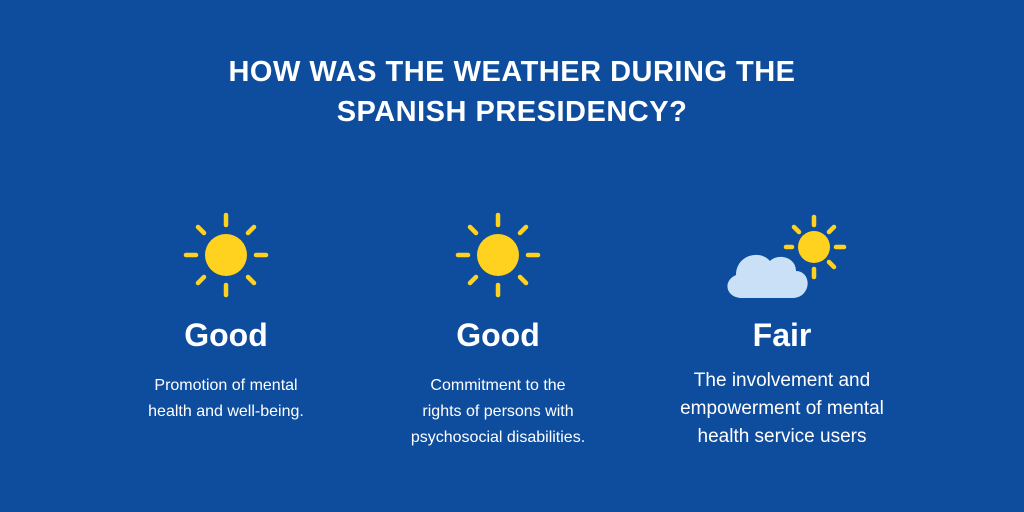  What do you see at coordinates (782, 255) in the screenshot?
I see `partly-cloudy-icon` at bounding box center [782, 255].